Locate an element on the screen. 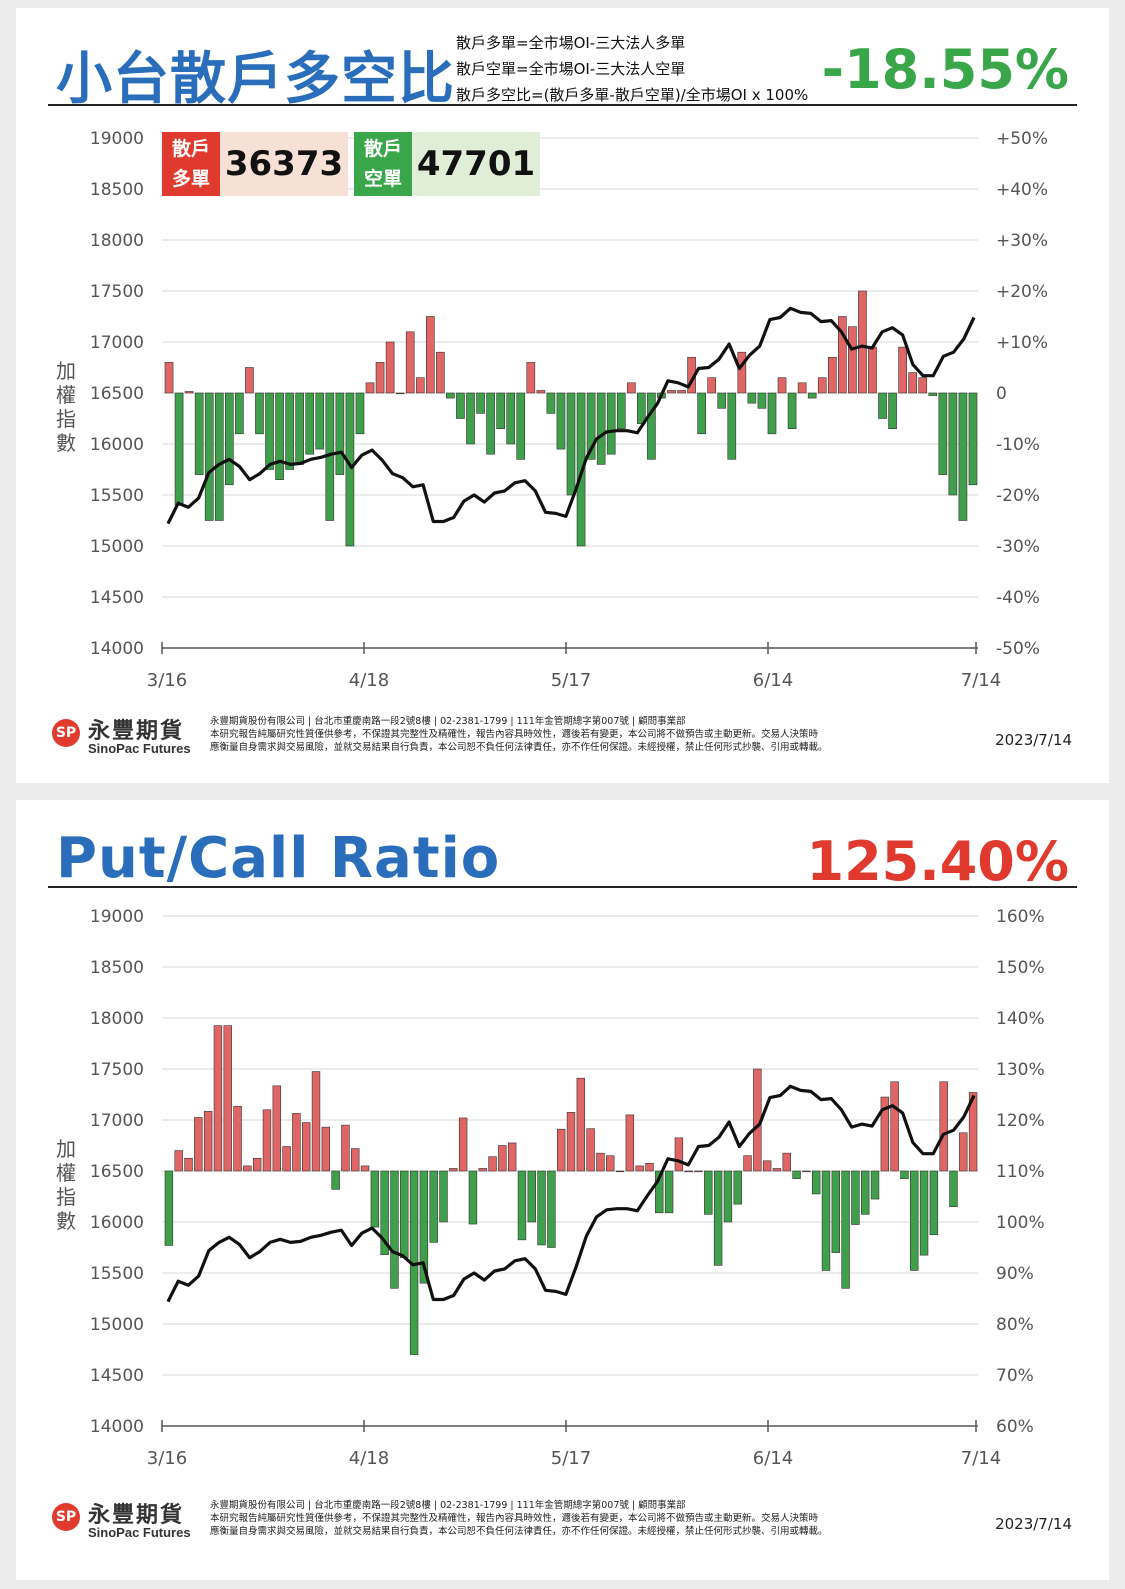 The width and height of the screenshot is (1125, 1589). x-tick-label: 7/14 is located at coordinates (981, 1458).